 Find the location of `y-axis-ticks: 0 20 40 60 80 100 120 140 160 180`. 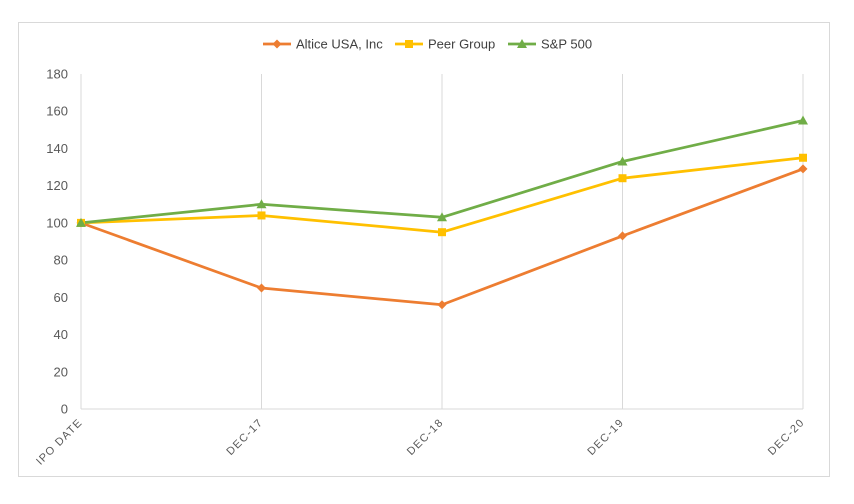

y-axis-ticks: 0 20 40 60 80 100 120 140 160 180 is located at coordinates (57, 242).